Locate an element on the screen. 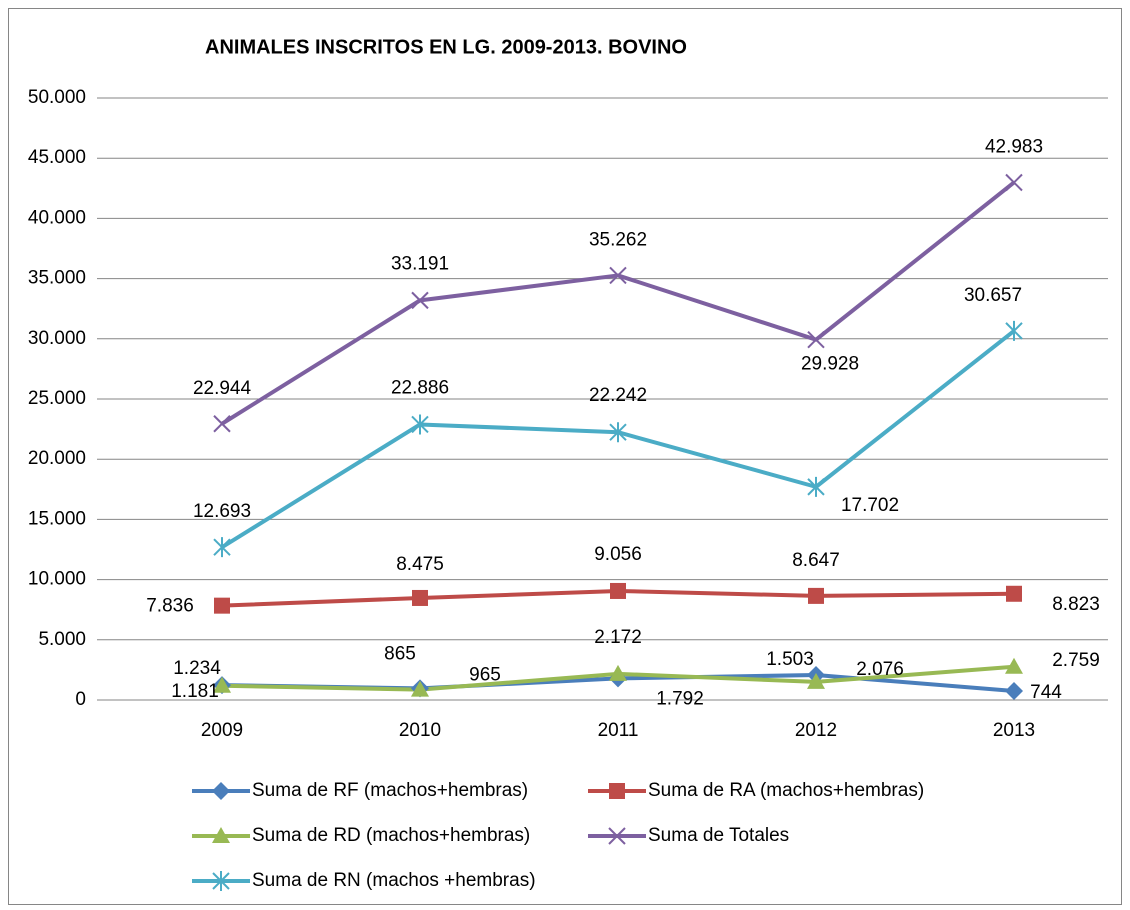  legend-label: Suma de Totales is located at coordinates (718, 835).